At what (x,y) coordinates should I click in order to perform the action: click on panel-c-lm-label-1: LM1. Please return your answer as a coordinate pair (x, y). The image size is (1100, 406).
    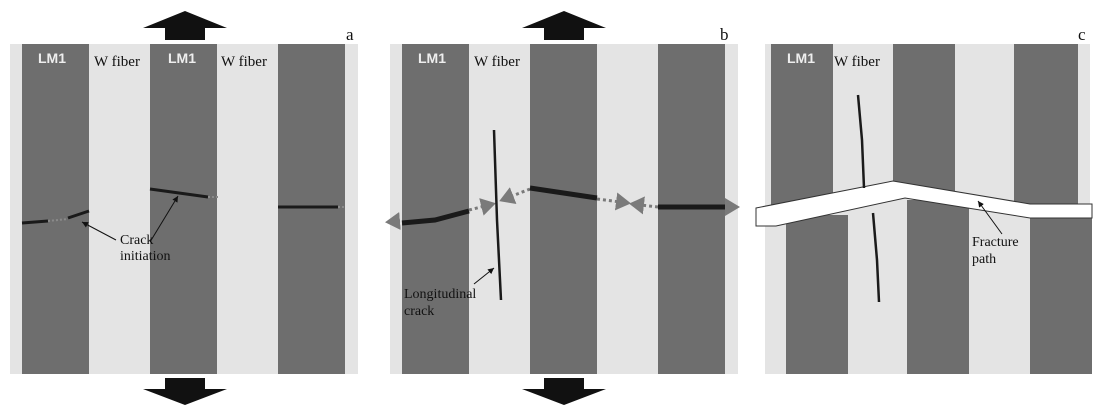
    Looking at the image, I should click on (801, 58).